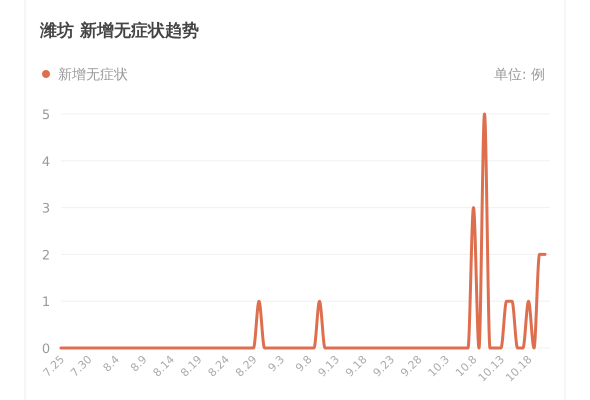 This screenshot has width=590, height=400. What do you see at coordinates (519, 75) in the screenshot?
I see `text: 单位: 例` at bounding box center [519, 75].